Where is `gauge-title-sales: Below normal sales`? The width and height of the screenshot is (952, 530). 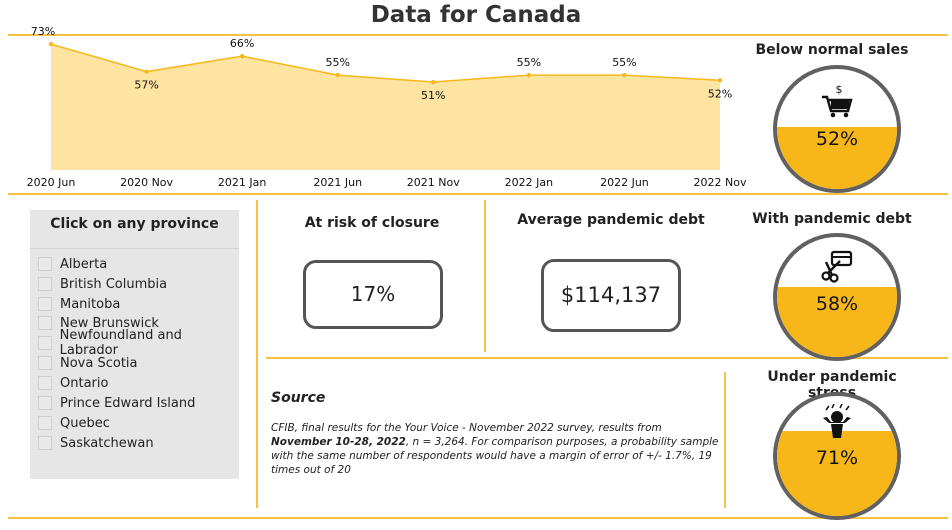 gauge-title-sales: Below normal sales is located at coordinates (832, 50).